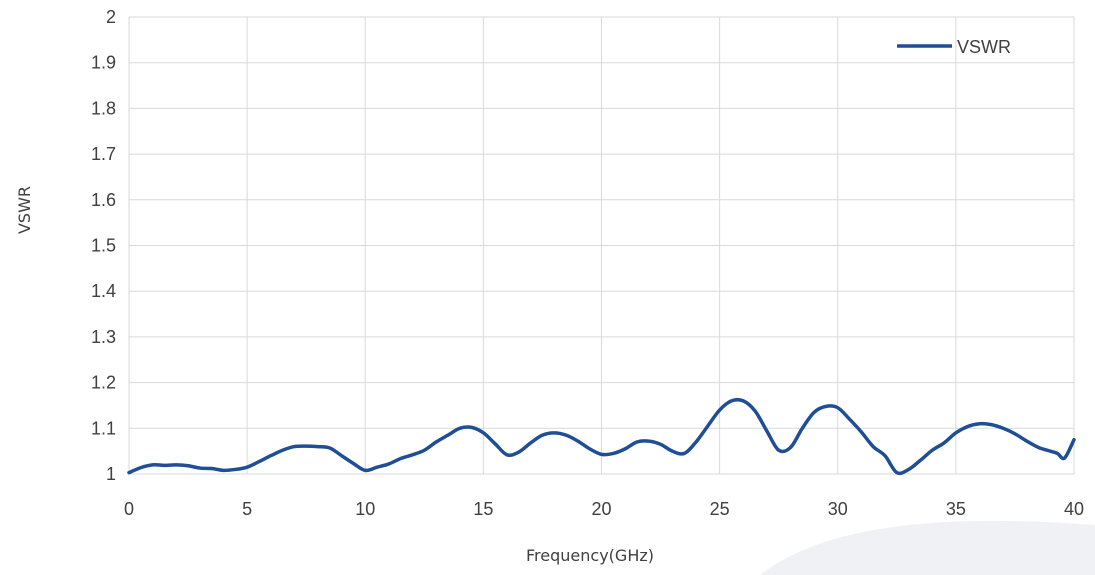  I want to click on y-tick-labels: 1 1.1 1.2 1.3 1.4 1.5 1.6 1.7 1.8 1.9 2, so click(103, 245).